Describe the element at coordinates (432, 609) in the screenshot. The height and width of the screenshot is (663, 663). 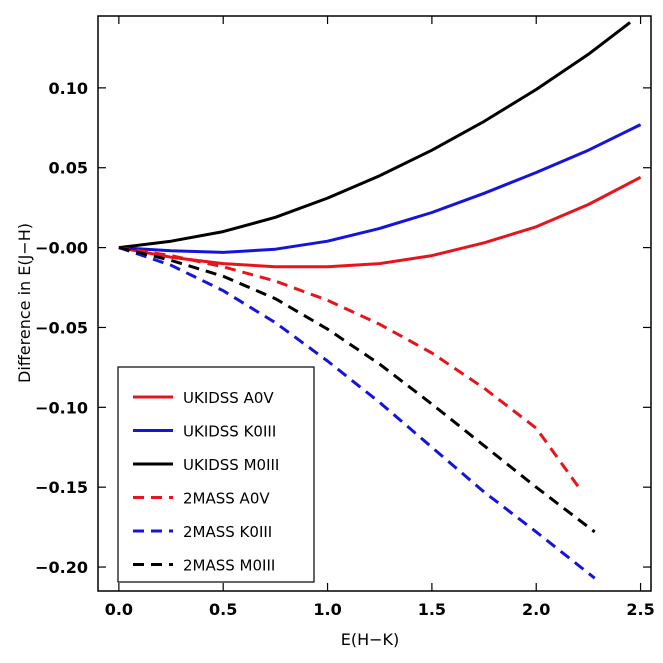
I see `x-tick-label: 1.5` at that location.